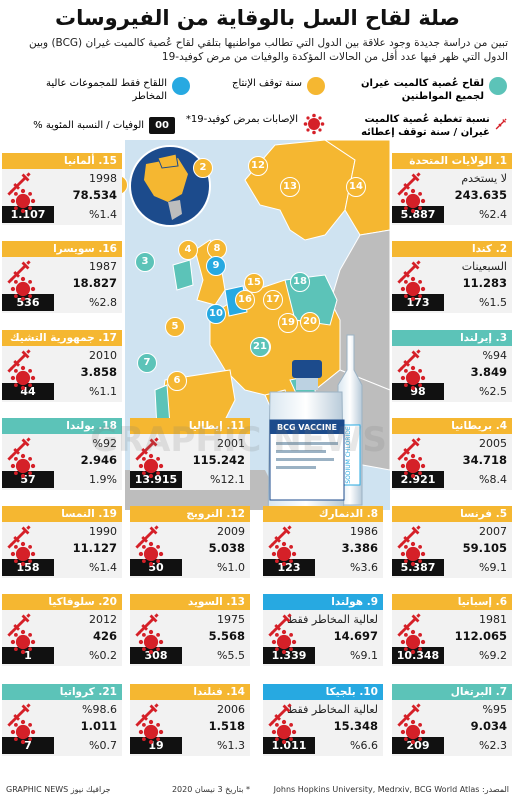  I want to click on cases-value: 78.534, so click(94, 195).